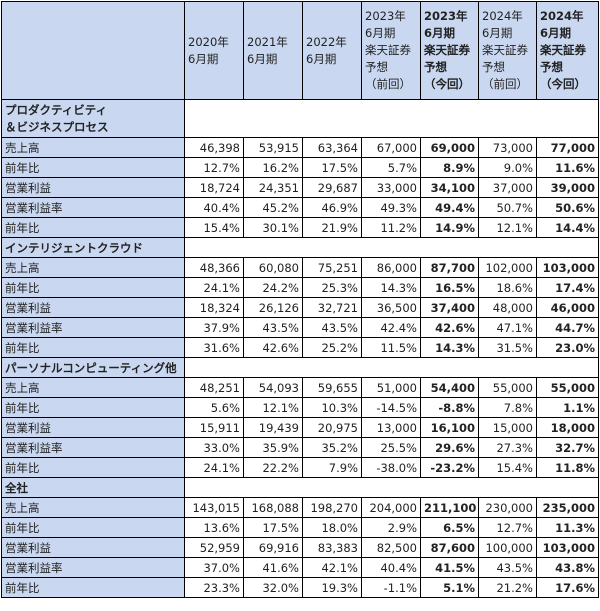 This screenshot has height=611, width=600. Describe the element at coordinates (214, 527) in the screenshot. I see `table-cell: 13.6%` at that location.